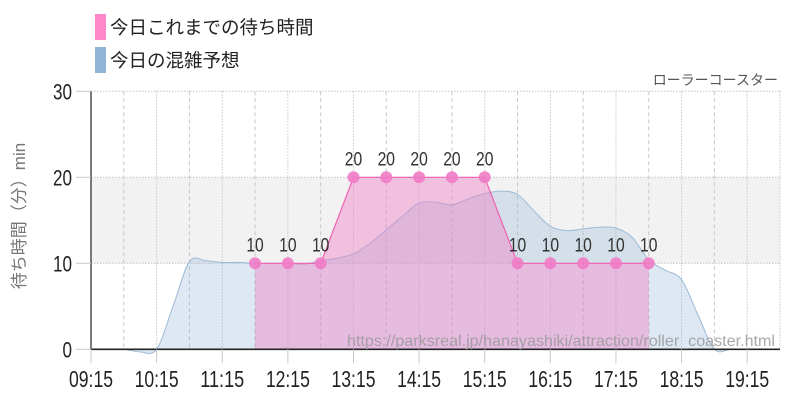  I want to click on y-tick-label: 0, so click(68, 349).